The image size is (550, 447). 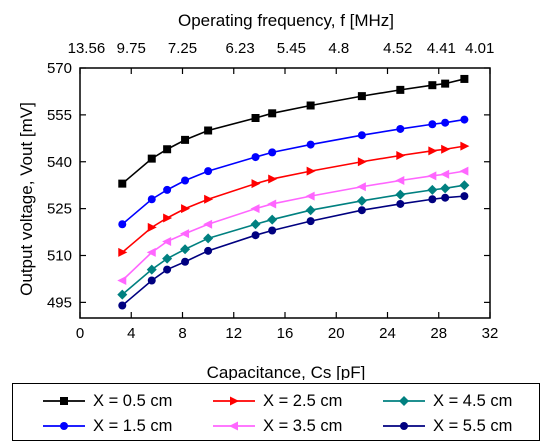 I want to click on y-tick-label: 495, so click(x=59, y=302).